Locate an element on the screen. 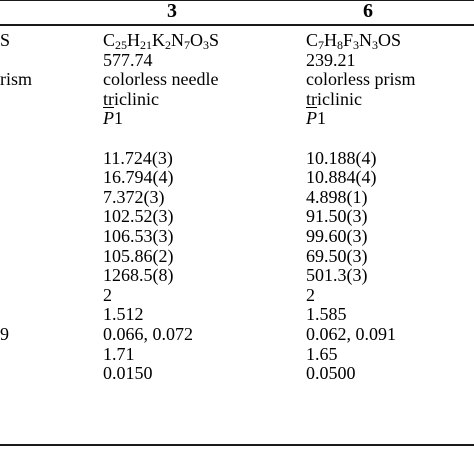 The image size is (474, 474). table-top-rule is located at coordinates (237, 0).